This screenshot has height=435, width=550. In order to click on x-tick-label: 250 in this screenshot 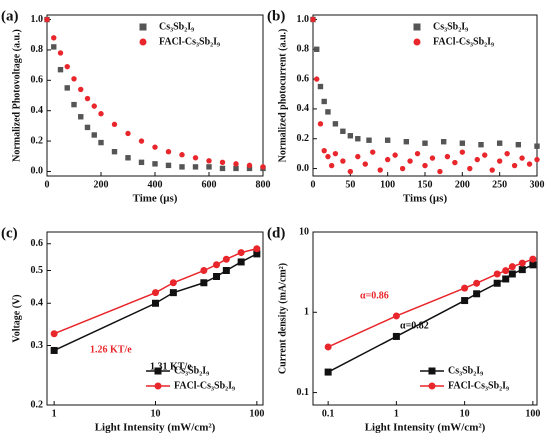, I will do `click(499, 184)`.